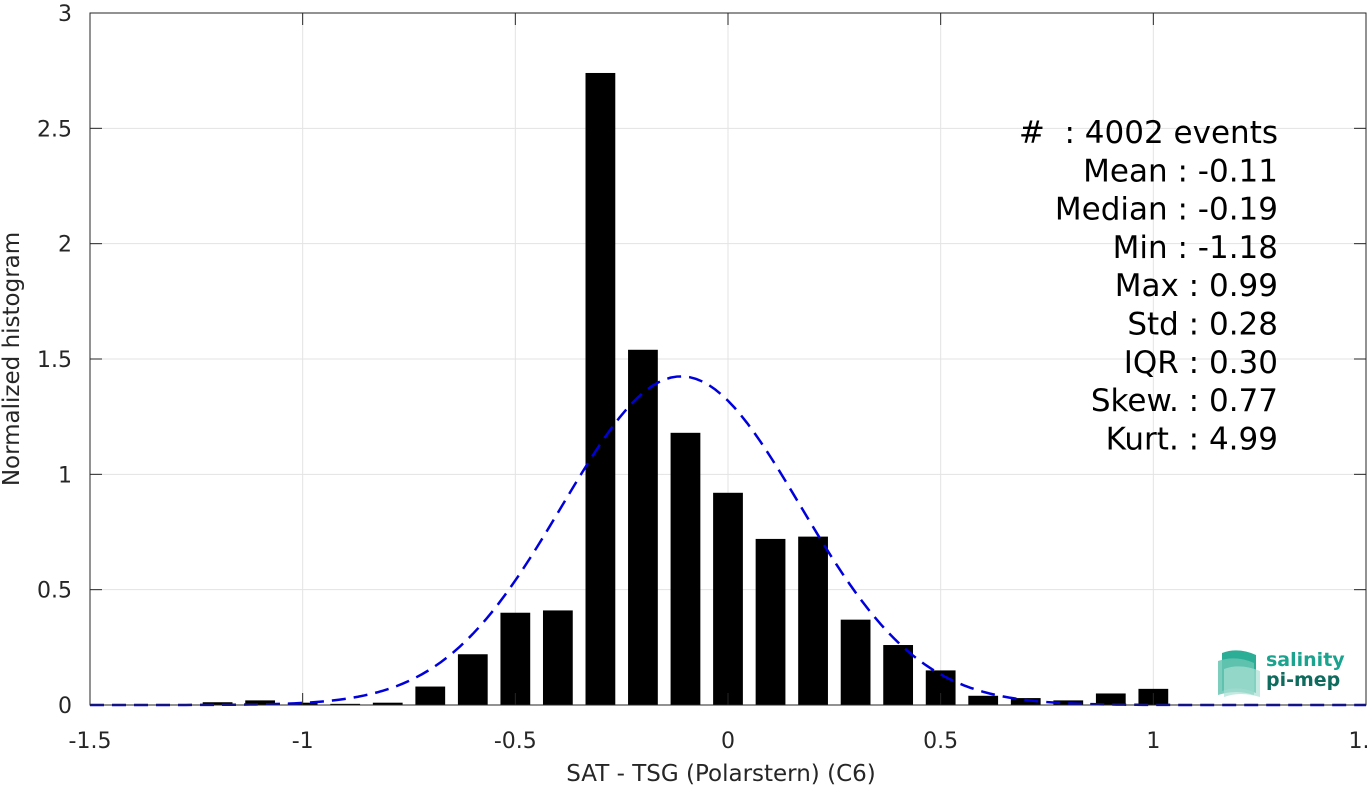 This screenshot has height=785, width=1367. Describe the element at coordinates (720, 773) in the screenshot. I see `x-axis-label: SAT - TSG (Polarstern) (C6)` at that location.